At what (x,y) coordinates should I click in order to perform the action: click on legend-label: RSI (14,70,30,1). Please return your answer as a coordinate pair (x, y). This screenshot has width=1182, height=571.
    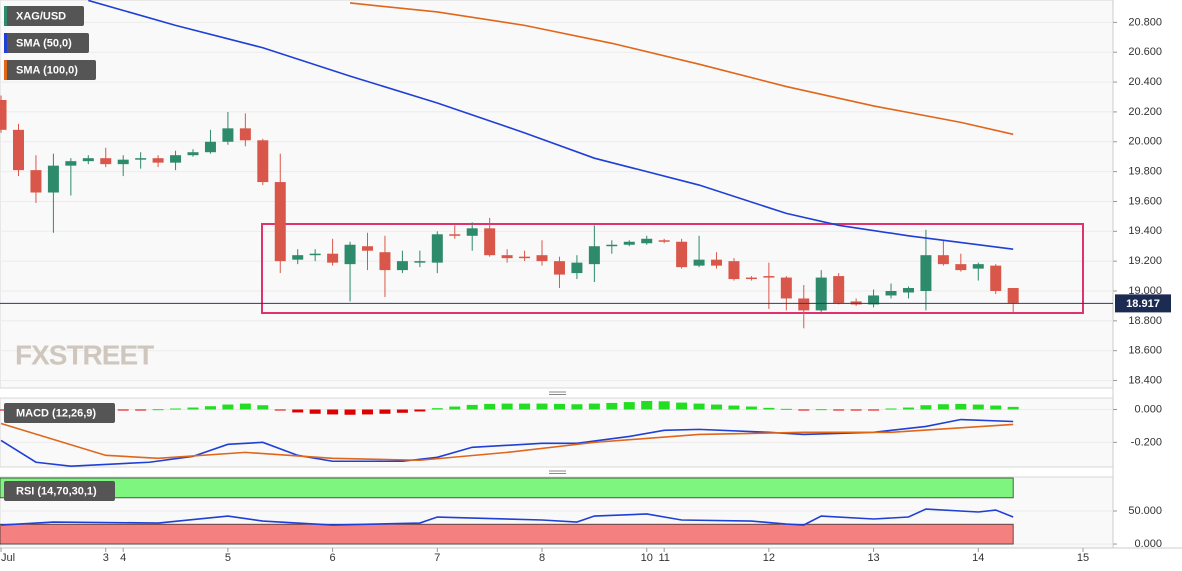
    Looking at the image, I should click on (56, 491).